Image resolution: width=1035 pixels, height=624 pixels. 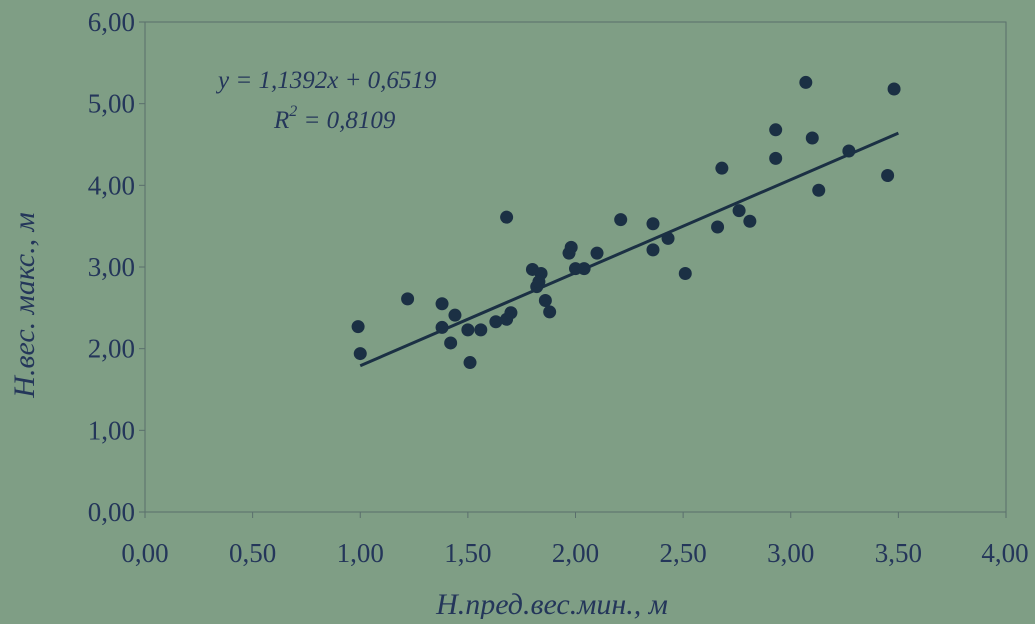 I want to click on x-tick-label: 3,50, so click(x=898, y=553).